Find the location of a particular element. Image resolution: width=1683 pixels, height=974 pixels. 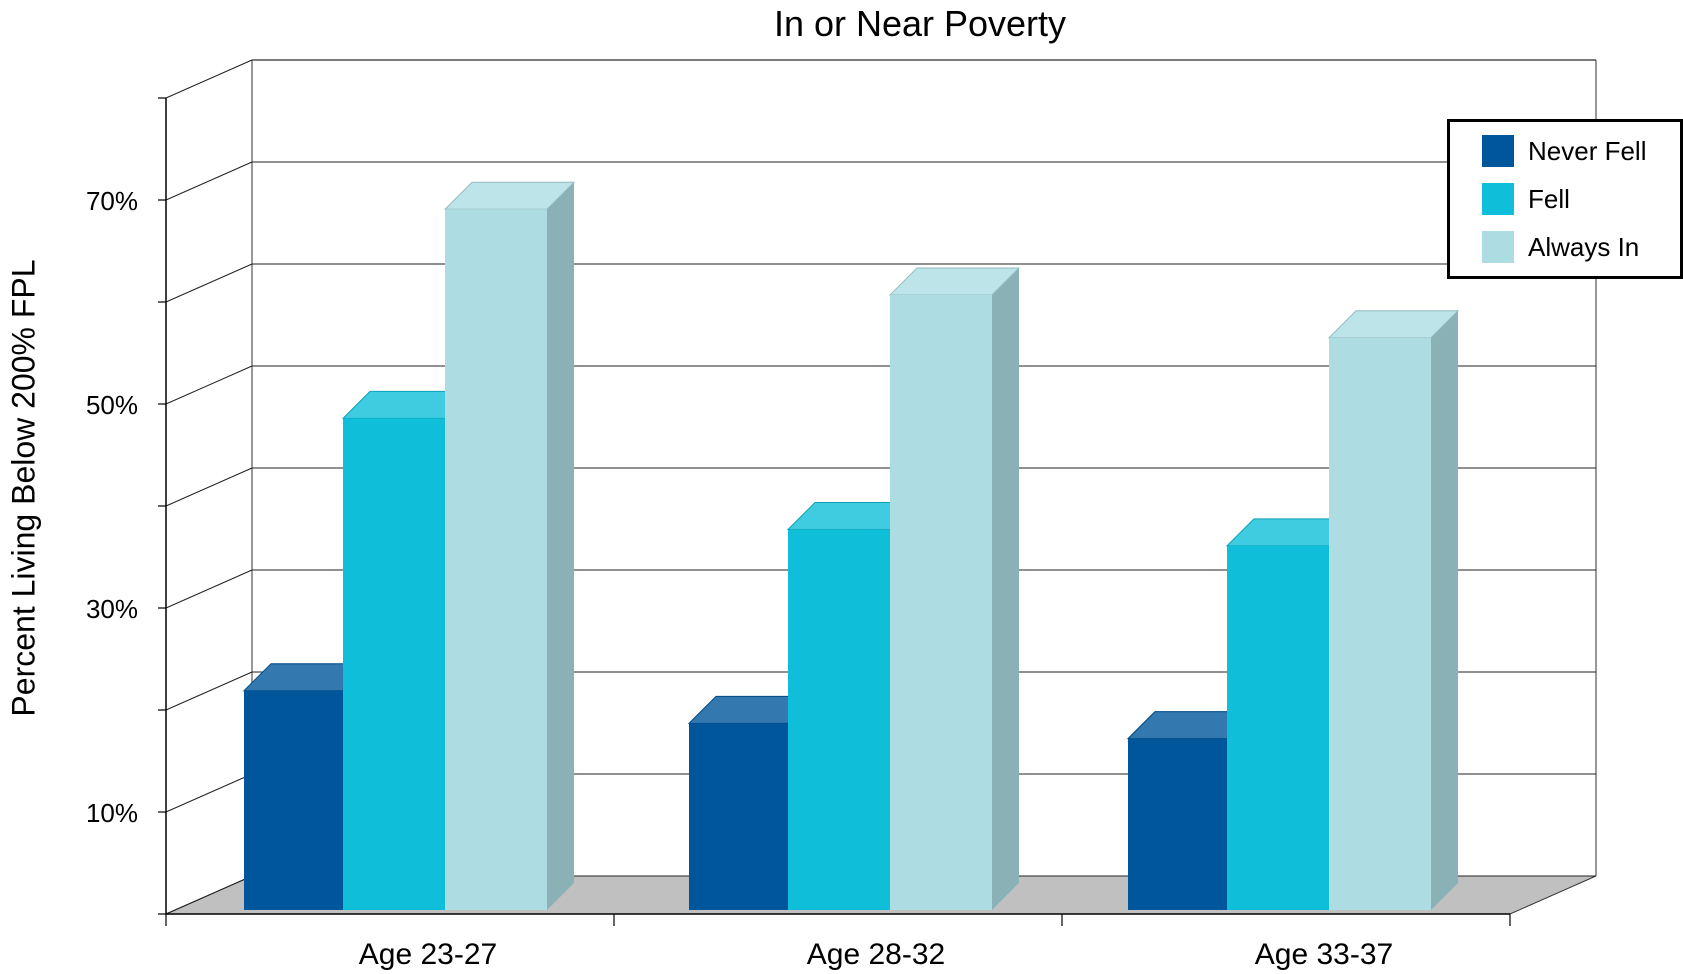

legend-swatch-always-in is located at coordinates (1498, 247).